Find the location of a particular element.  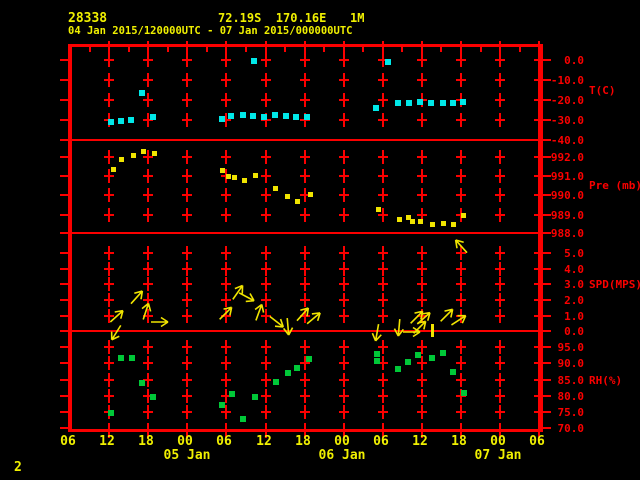

calm-marker is located at coordinates (432, 330).